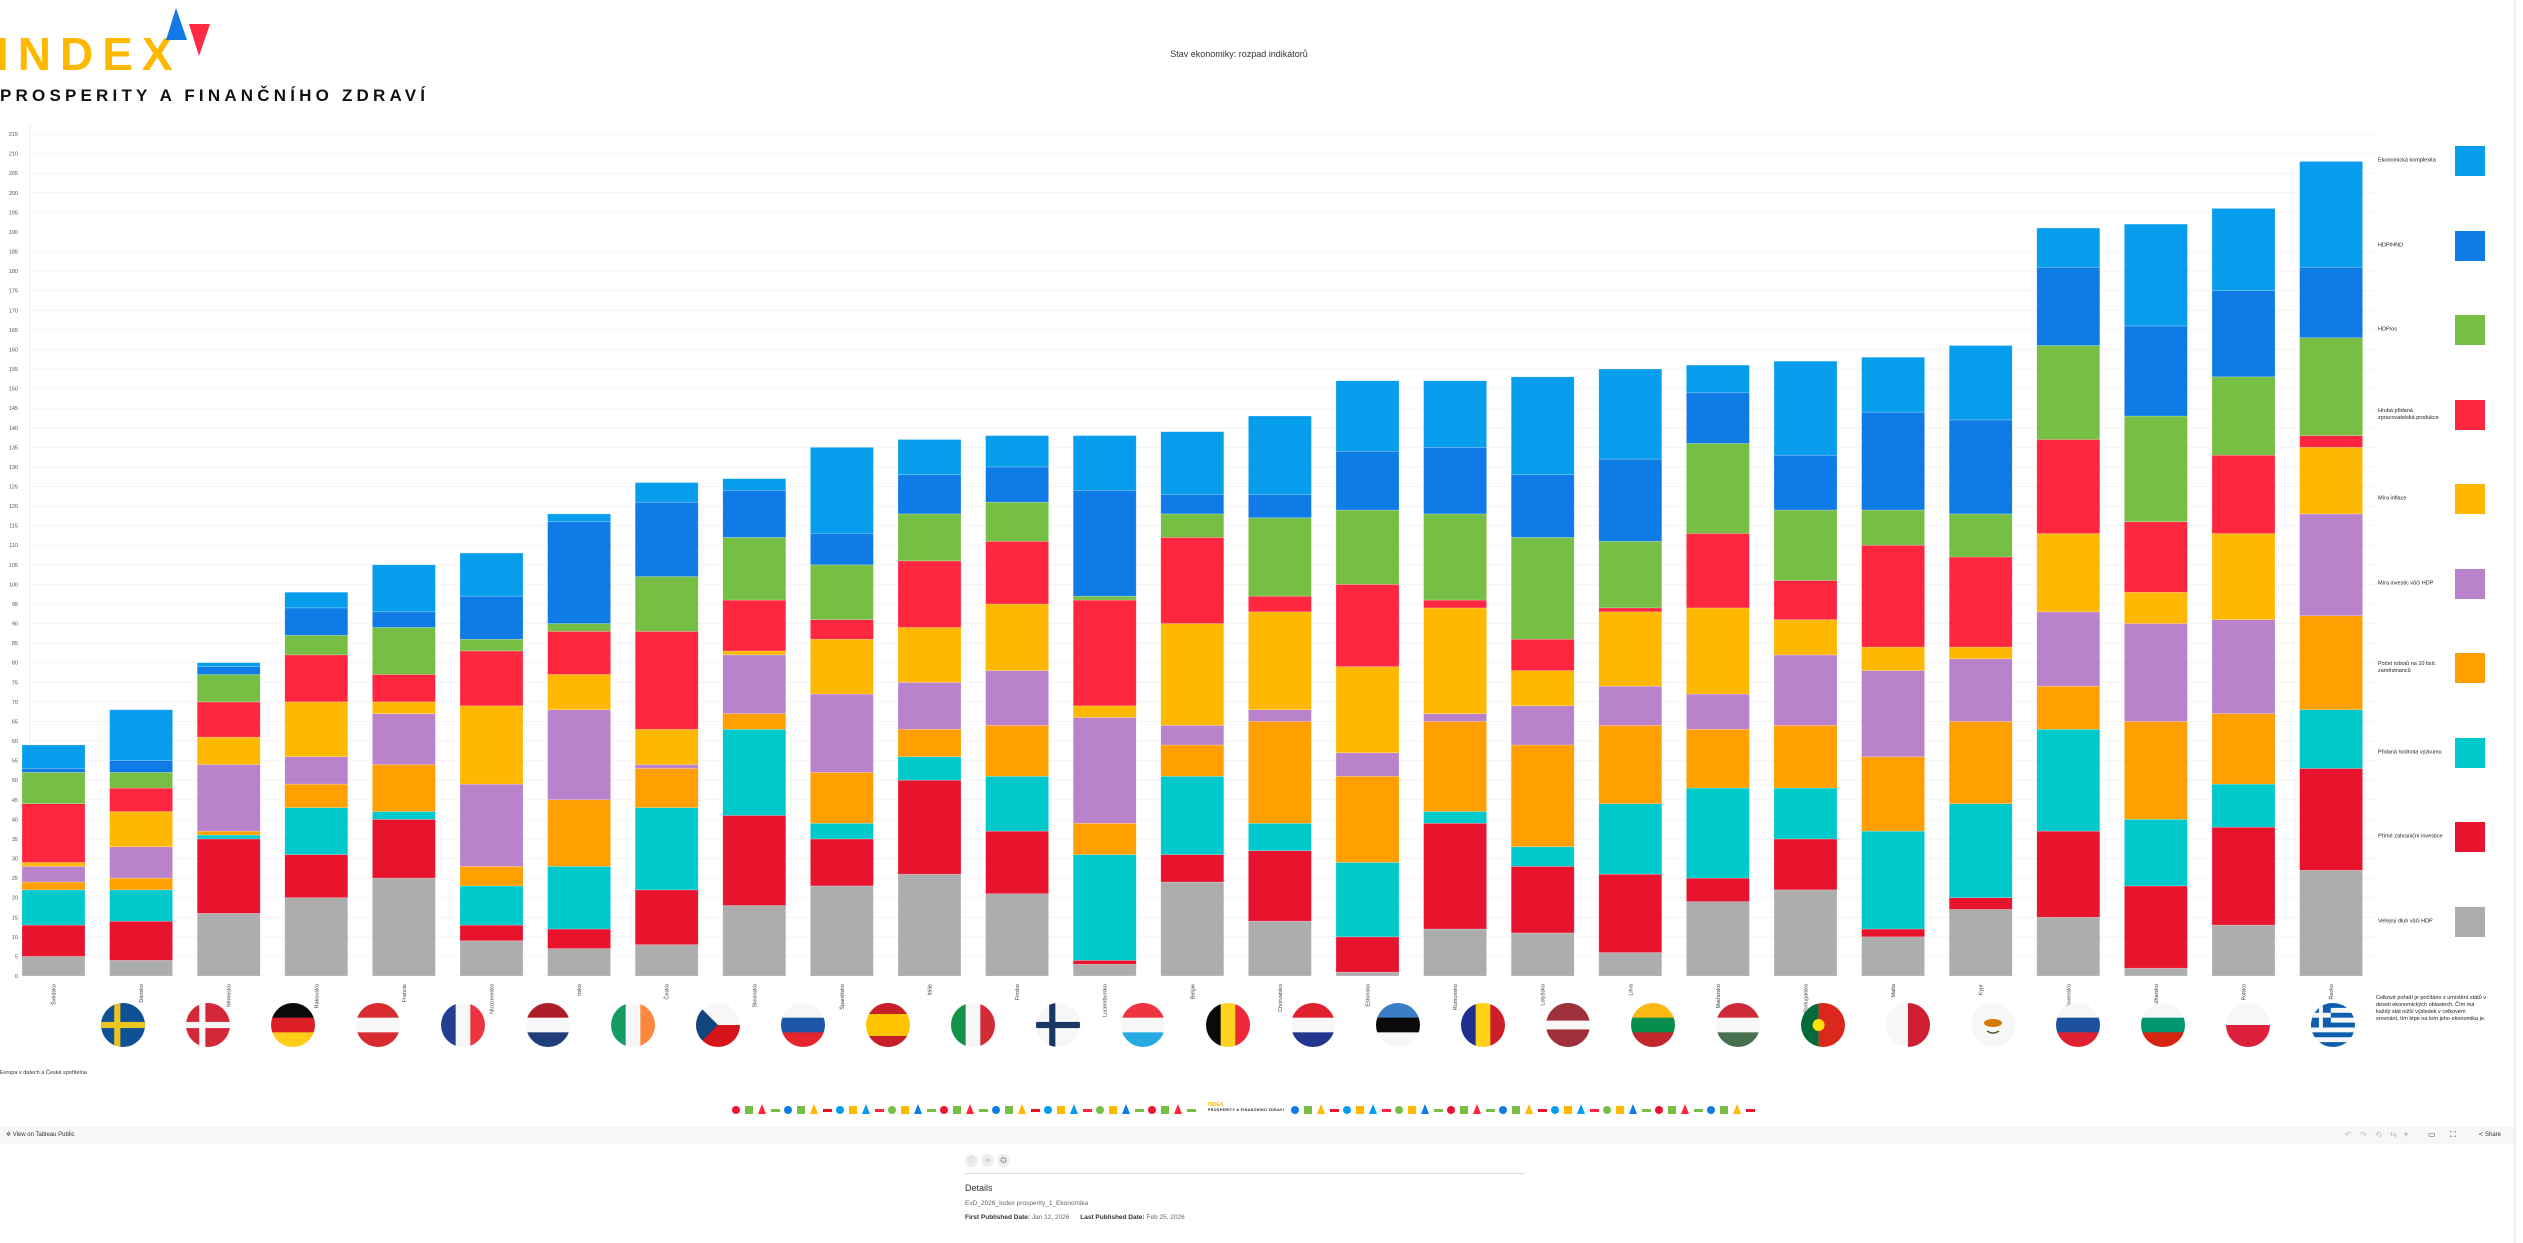 The height and width of the screenshot is (1243, 2523). I want to click on bar-Česko, so click(666, 729).